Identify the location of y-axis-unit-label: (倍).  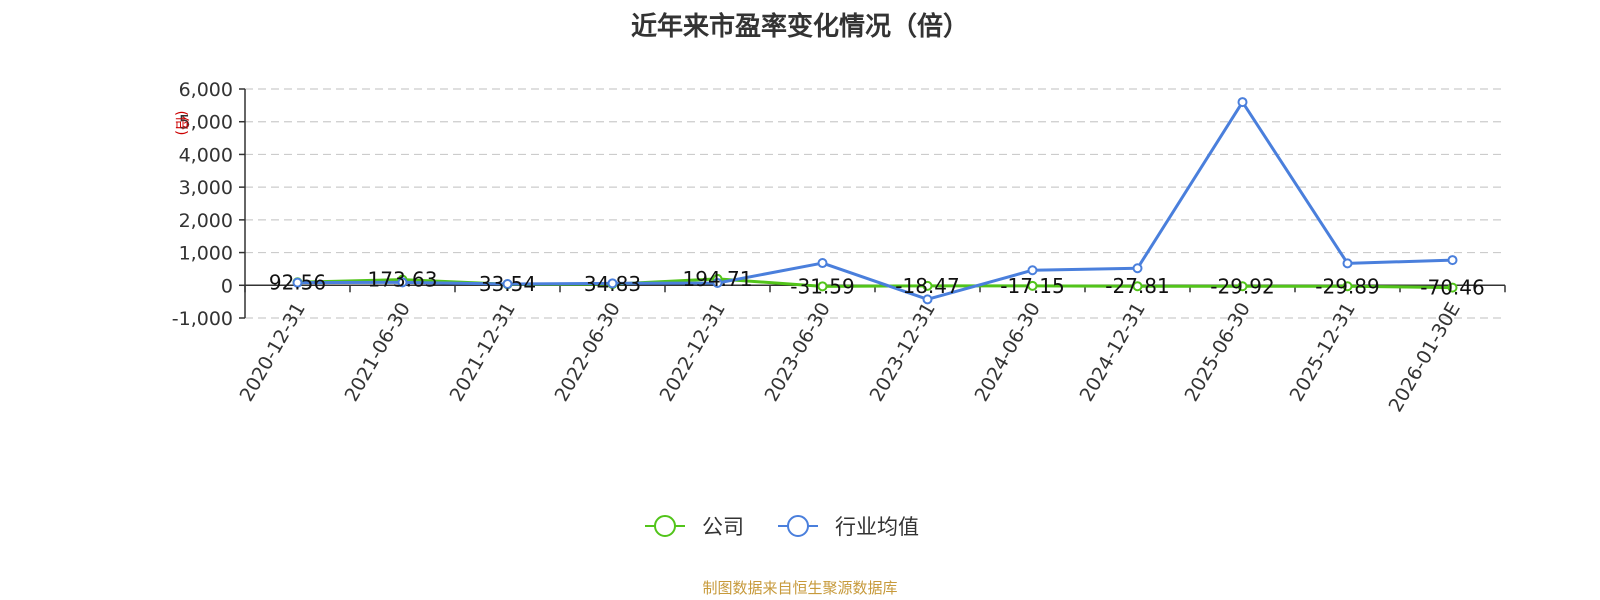
(181, 123).